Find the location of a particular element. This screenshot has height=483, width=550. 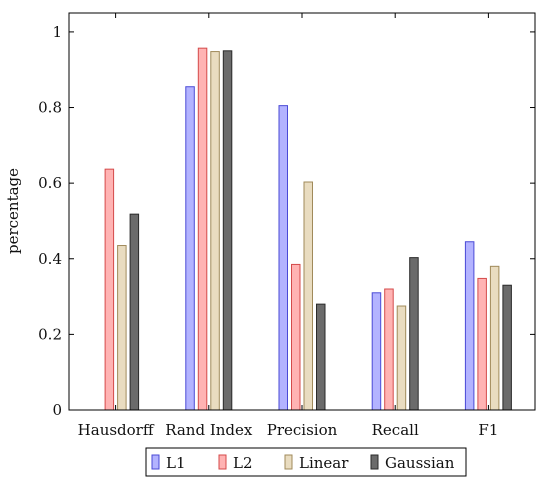

bar-gaussian-rand-index is located at coordinates (227, 230).